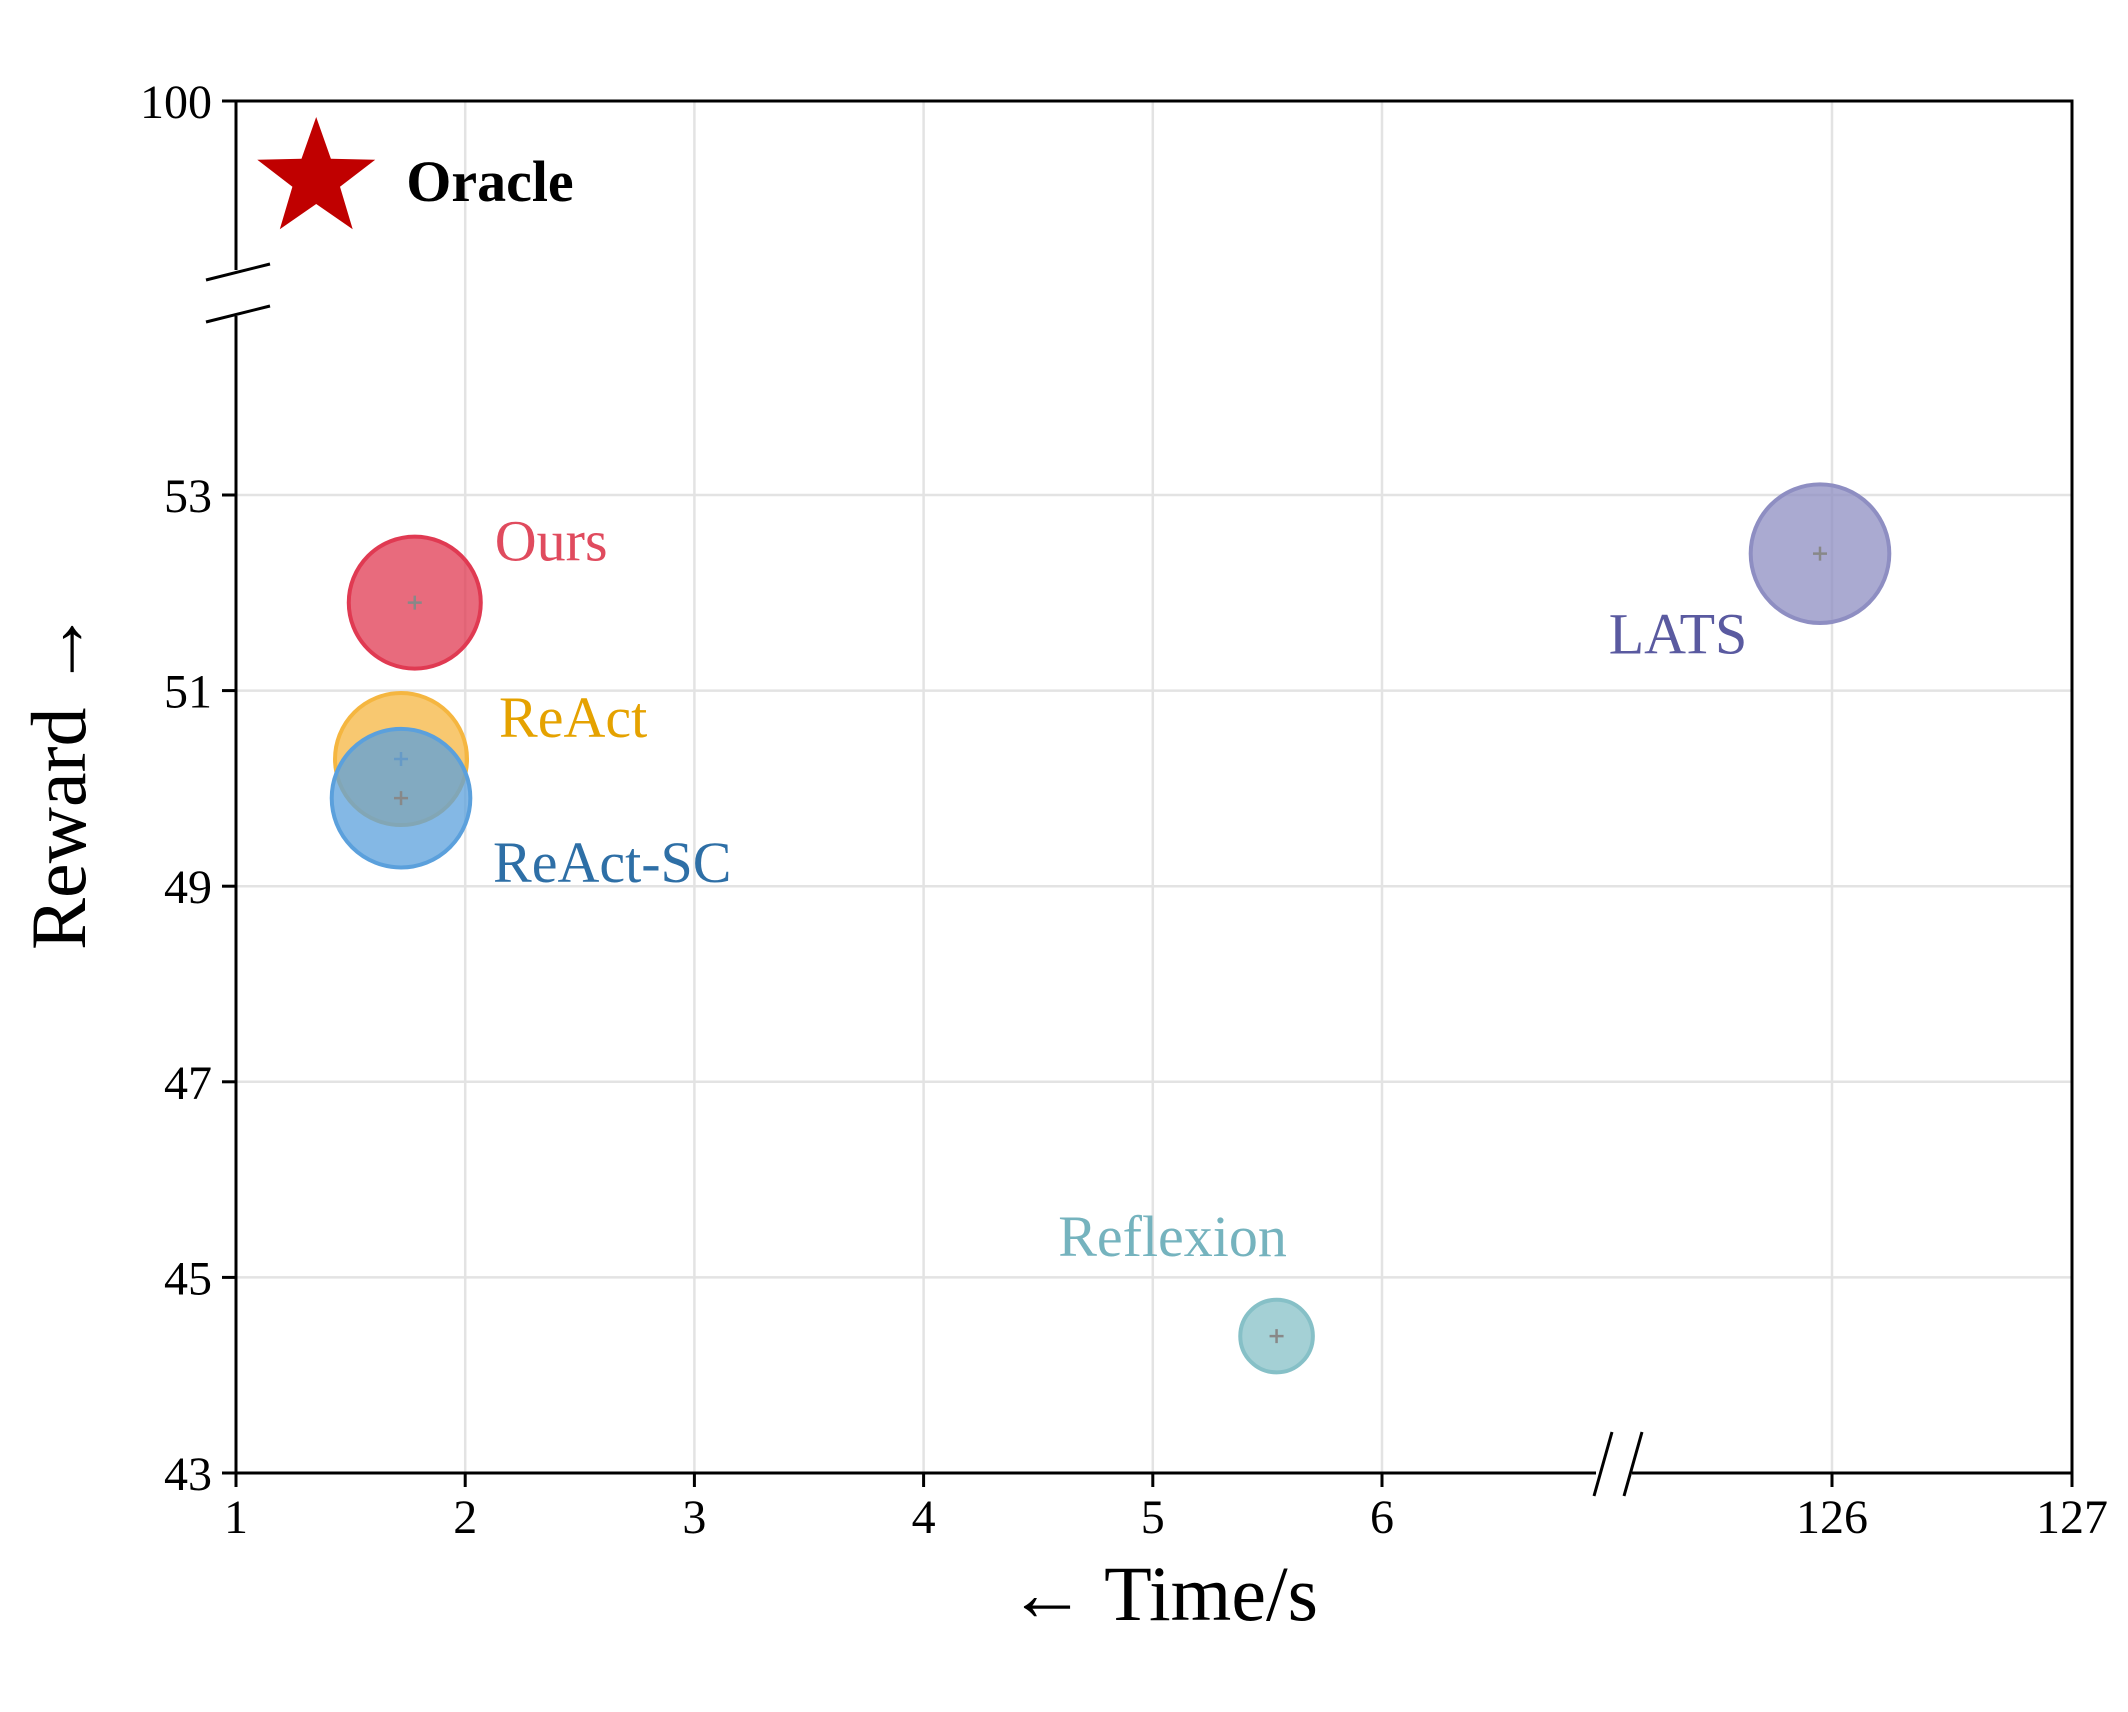  Describe the element at coordinates (1820, 553) in the screenshot. I see `lats-center-mark` at that location.